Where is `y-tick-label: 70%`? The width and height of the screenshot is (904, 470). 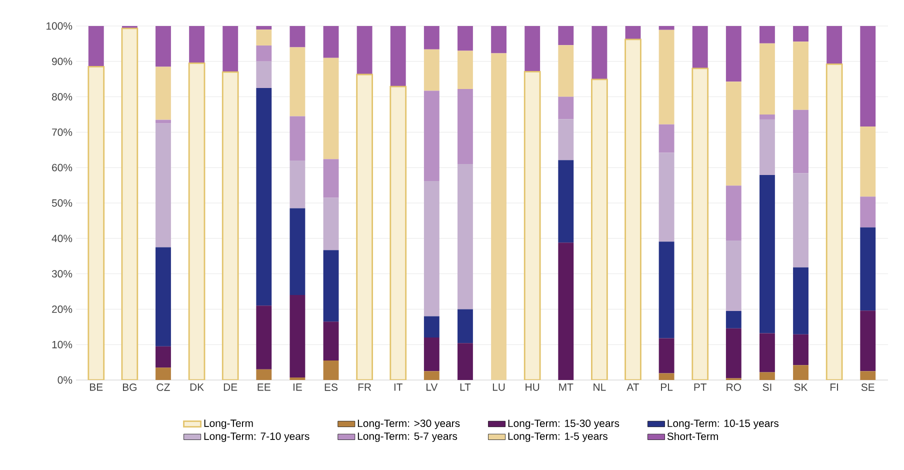 y-tick-label: 70% is located at coordinates (62, 132).